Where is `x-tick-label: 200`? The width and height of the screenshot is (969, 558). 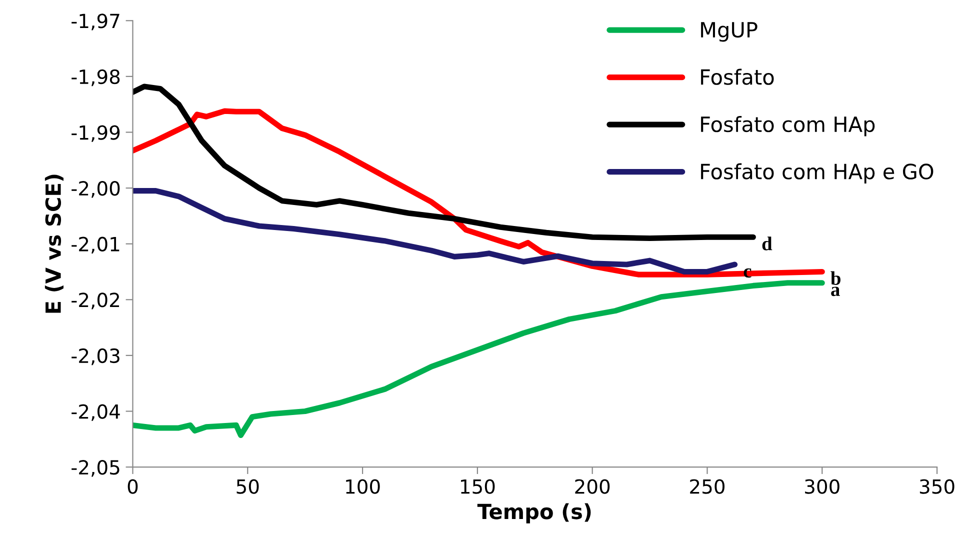
x-tick-label: 200 is located at coordinates (592, 486).